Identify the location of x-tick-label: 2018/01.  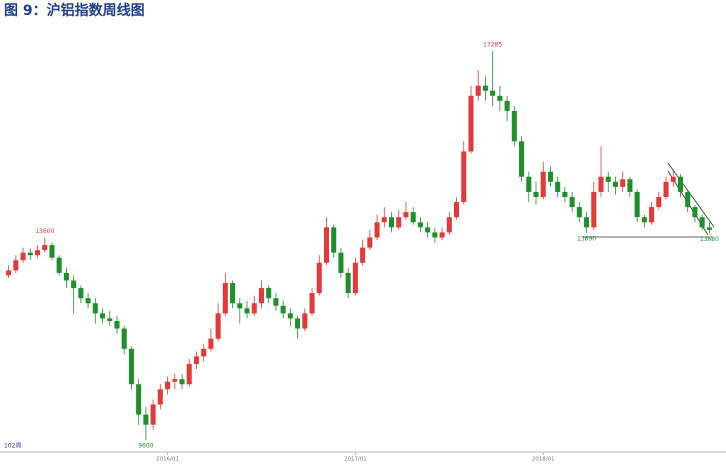
(543, 460).